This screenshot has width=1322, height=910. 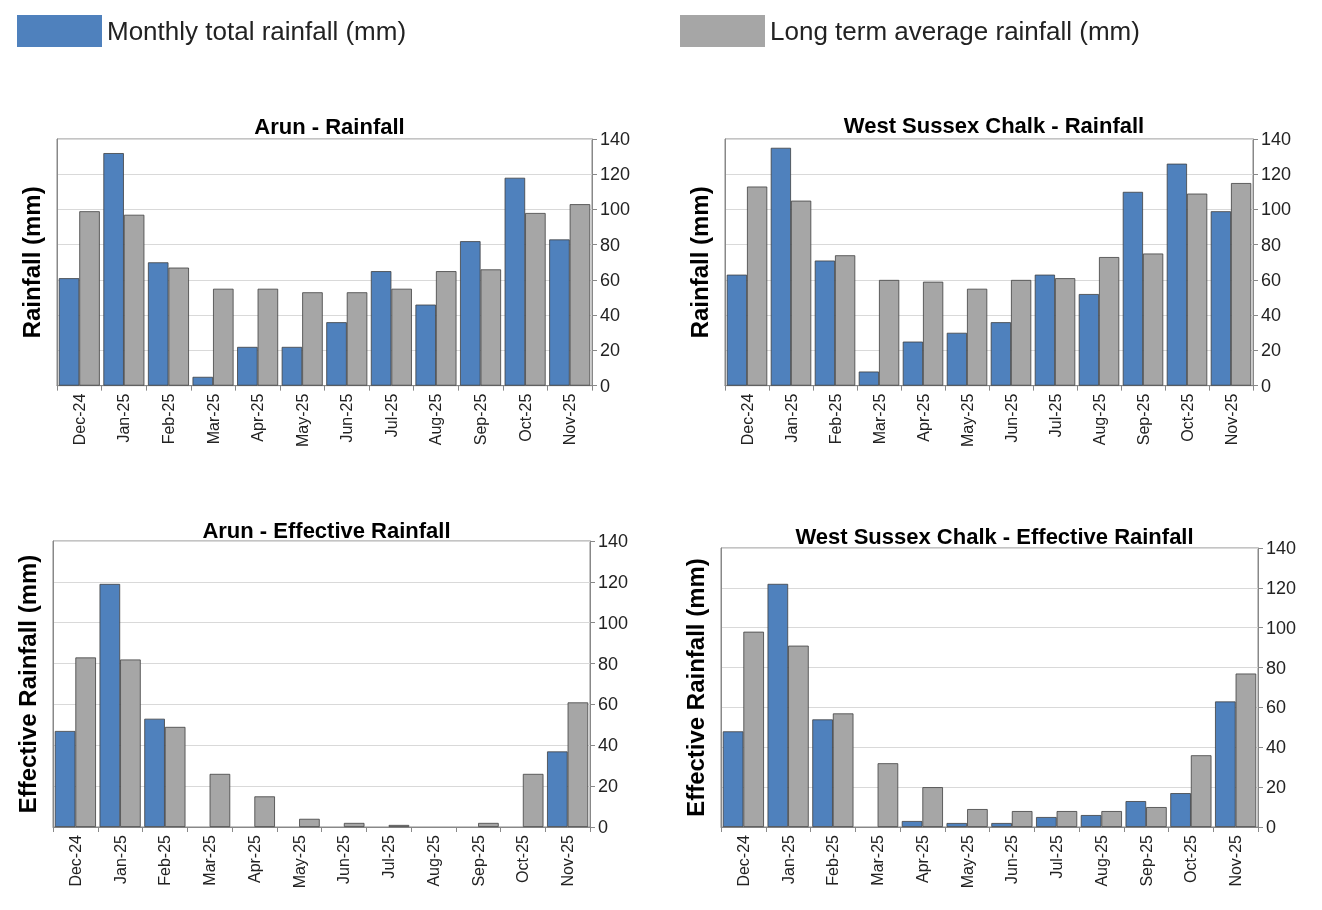 What do you see at coordinates (955, 31) in the screenshot?
I see `legend-label: Long term average rainfall (mm)` at bounding box center [955, 31].